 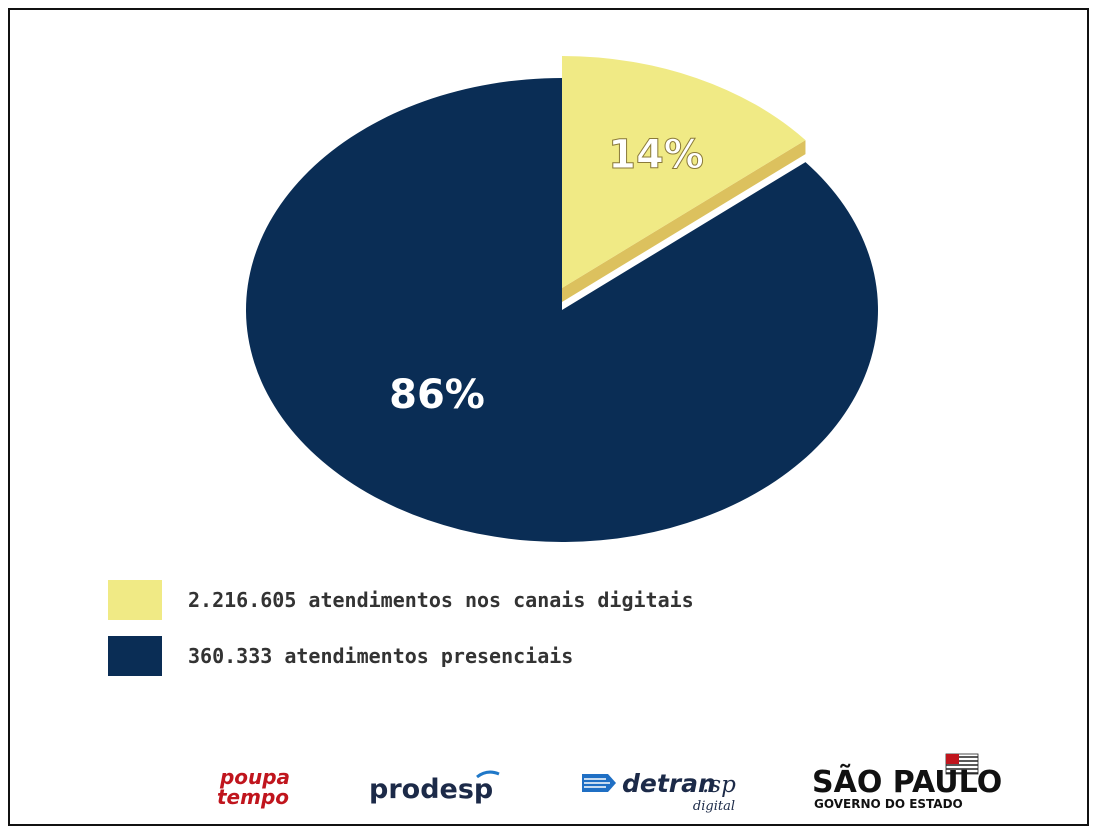 I want to click on sp-flag-icon, so click(x=962, y=764).